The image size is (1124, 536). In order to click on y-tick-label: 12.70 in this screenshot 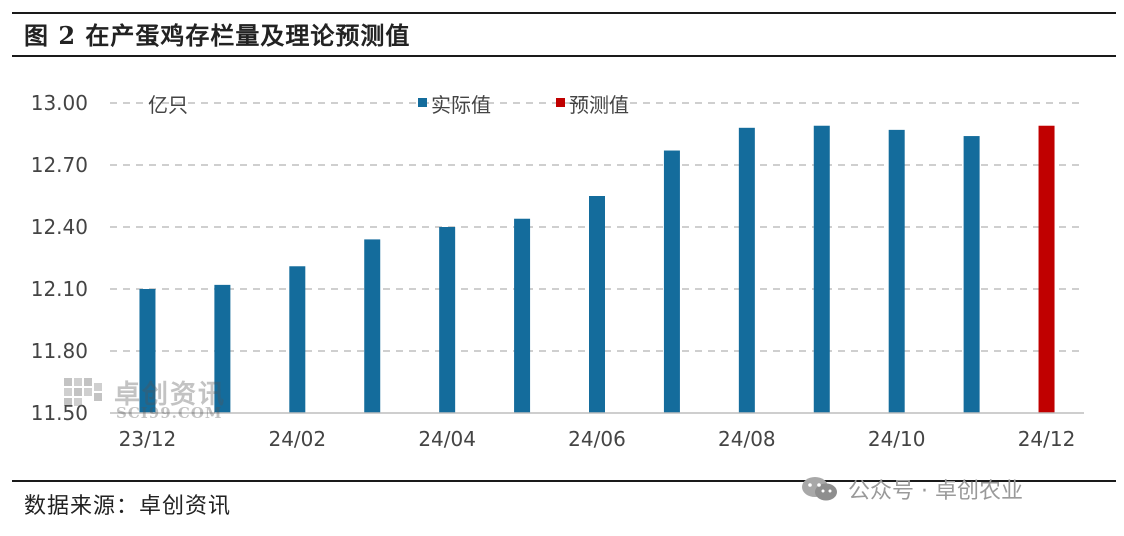, I will do `click(59, 165)`.